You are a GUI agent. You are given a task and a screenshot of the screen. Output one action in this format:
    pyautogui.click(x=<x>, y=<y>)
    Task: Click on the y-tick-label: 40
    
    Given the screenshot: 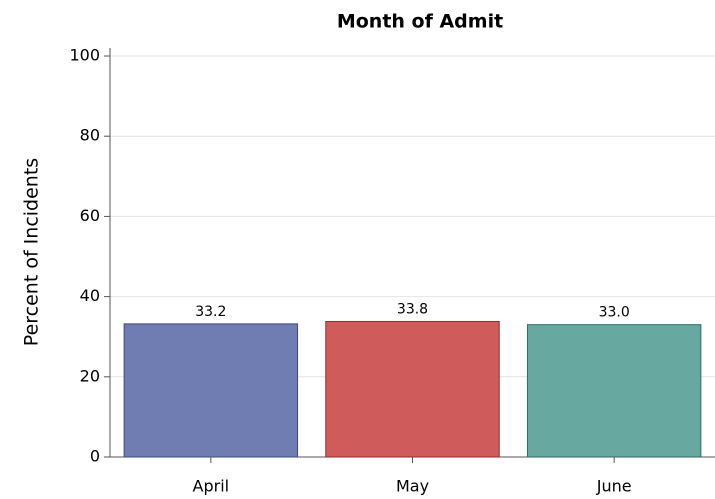 What is the action you would take?
    pyautogui.click(x=90, y=295)
    